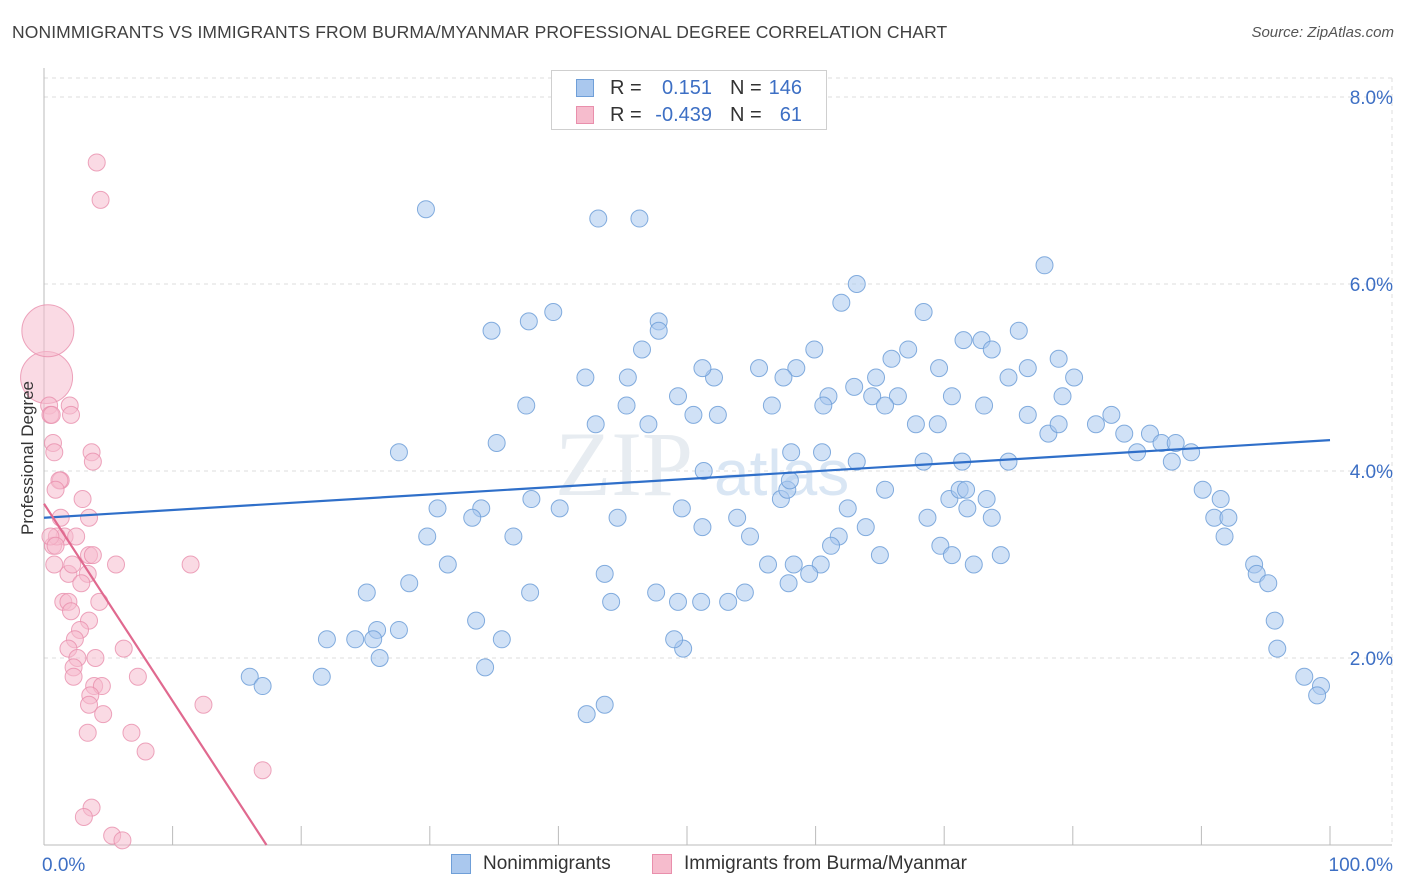 The width and height of the screenshot is (1406, 892). I want to click on legend-row-immigrants: R = -0.439 N = 61, so click(689, 115).